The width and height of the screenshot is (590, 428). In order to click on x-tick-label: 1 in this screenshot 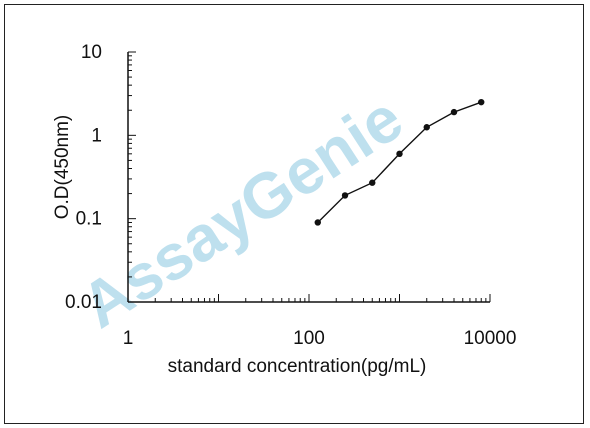, I will do `click(128, 338)`.